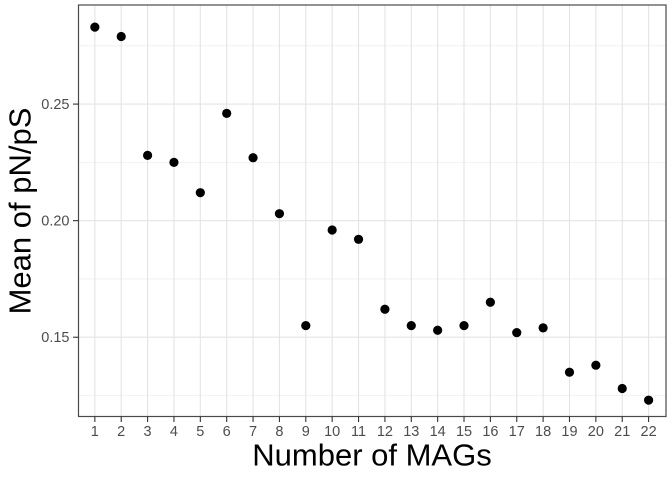  Describe the element at coordinates (253, 432) in the screenshot. I see `x-tick-label: 7` at that location.